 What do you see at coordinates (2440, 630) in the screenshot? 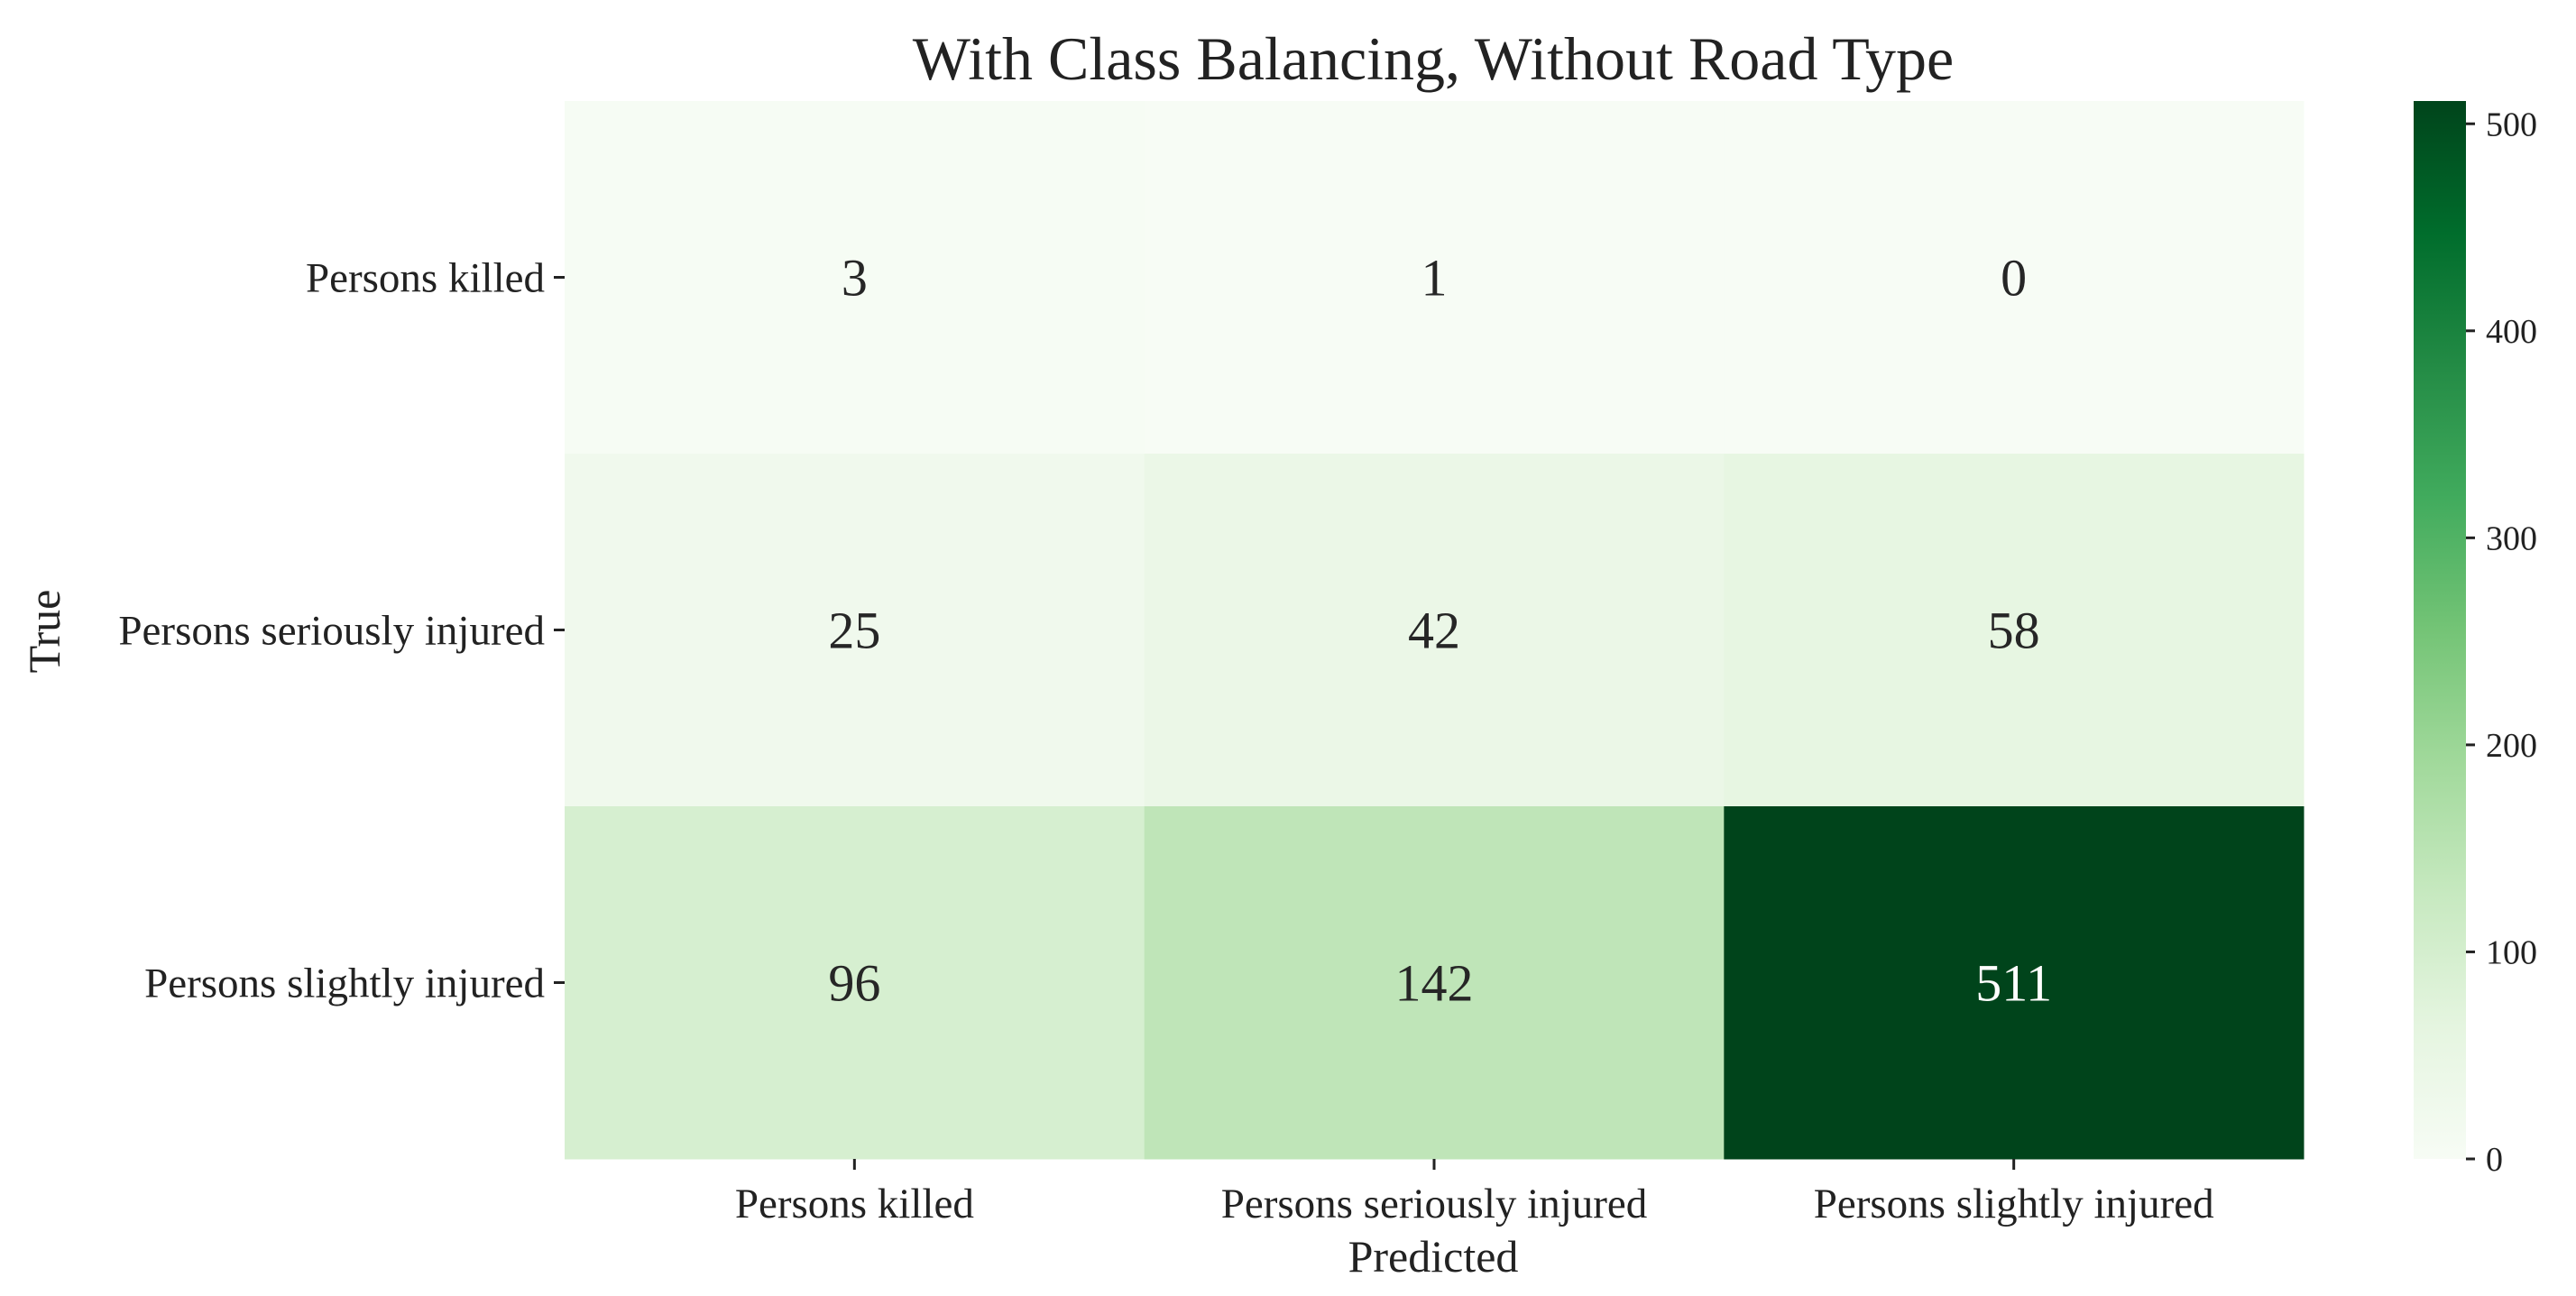
I see `colorbar` at bounding box center [2440, 630].